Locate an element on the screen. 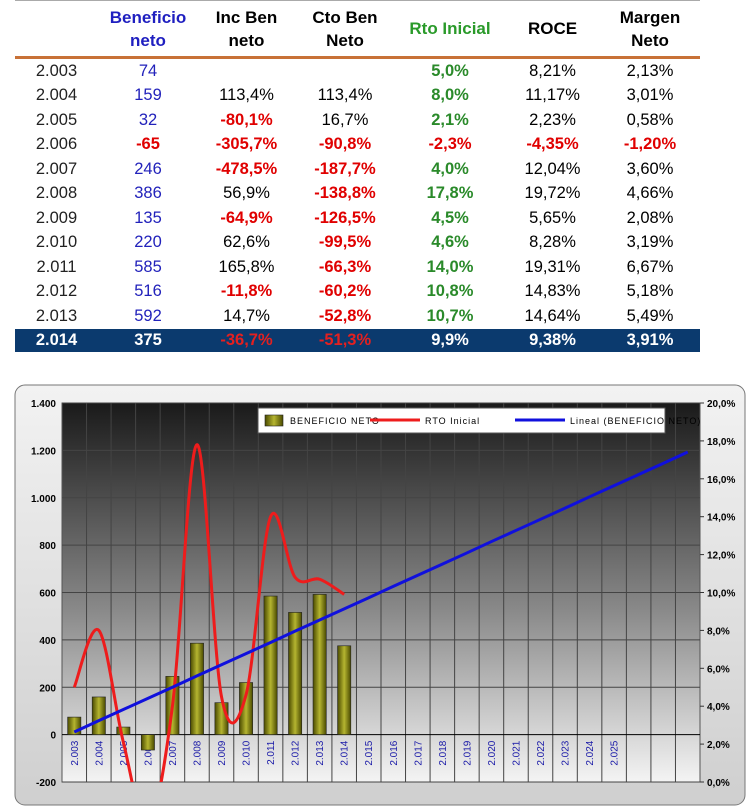 The height and width of the screenshot is (808, 754). table-cell: 14,64% is located at coordinates (552, 315).